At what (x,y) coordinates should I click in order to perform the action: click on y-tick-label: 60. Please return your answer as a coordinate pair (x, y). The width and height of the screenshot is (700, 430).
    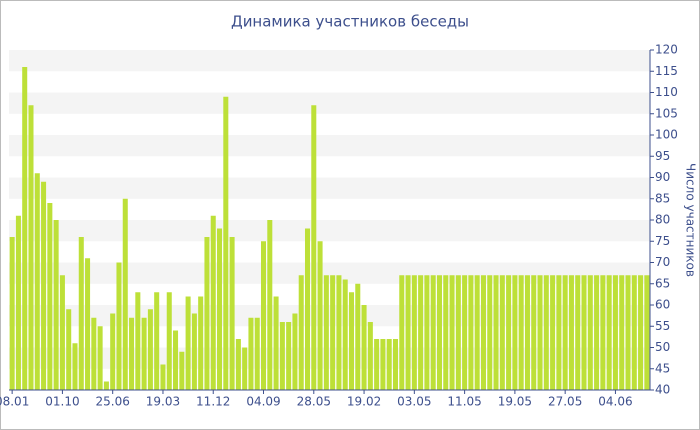
    Looking at the image, I should click on (662, 305).